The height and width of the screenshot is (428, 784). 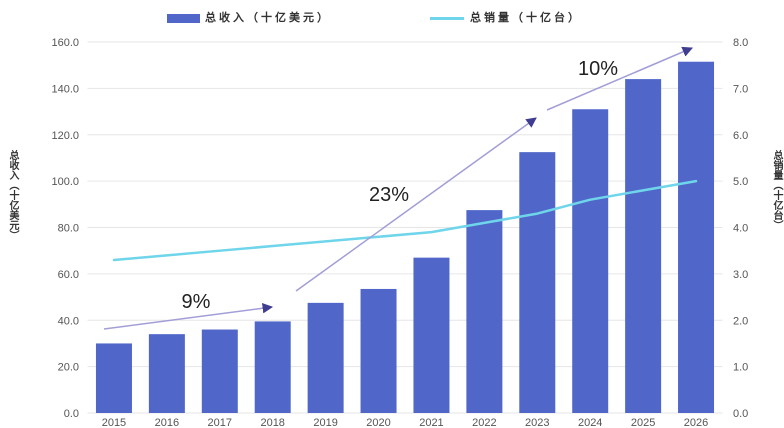 I want to click on x-tick-label: 2020, so click(x=378, y=422).